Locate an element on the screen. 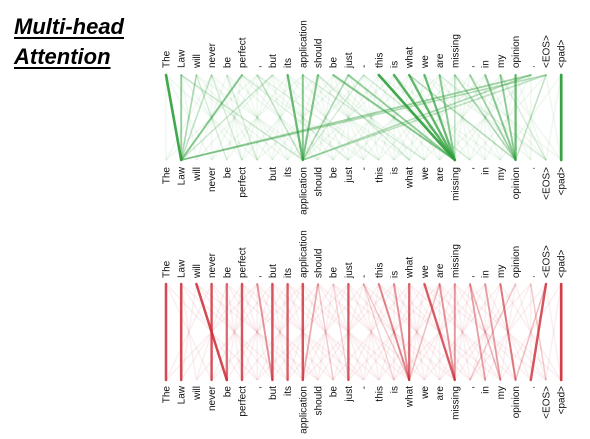 This screenshot has height=439, width=590. token-label-top-target: this is located at coordinates (379, 175).